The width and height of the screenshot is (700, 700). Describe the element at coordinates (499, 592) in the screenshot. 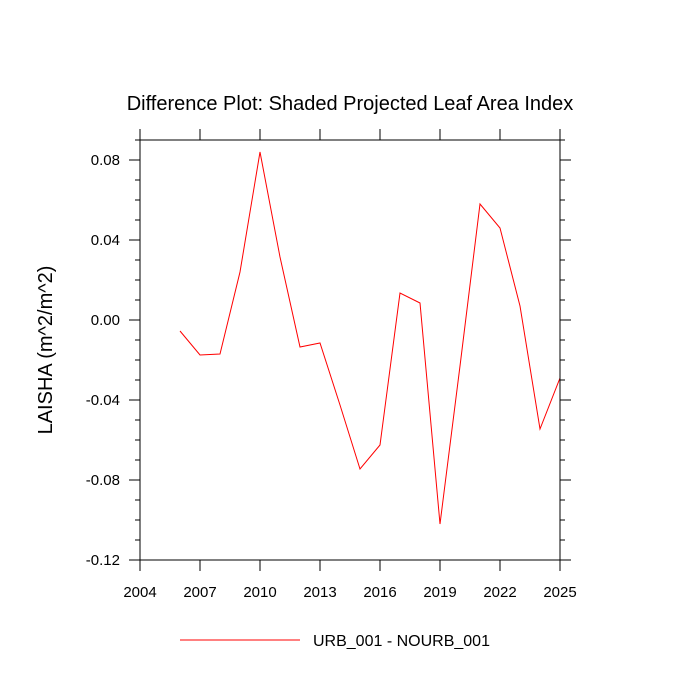

I see `x-tick-label: 2022` at that location.